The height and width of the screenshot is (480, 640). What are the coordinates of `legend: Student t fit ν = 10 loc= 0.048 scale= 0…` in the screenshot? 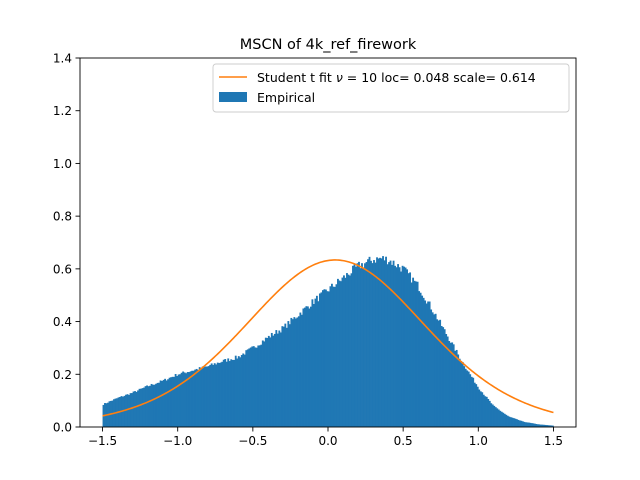 It's located at (391, 88).